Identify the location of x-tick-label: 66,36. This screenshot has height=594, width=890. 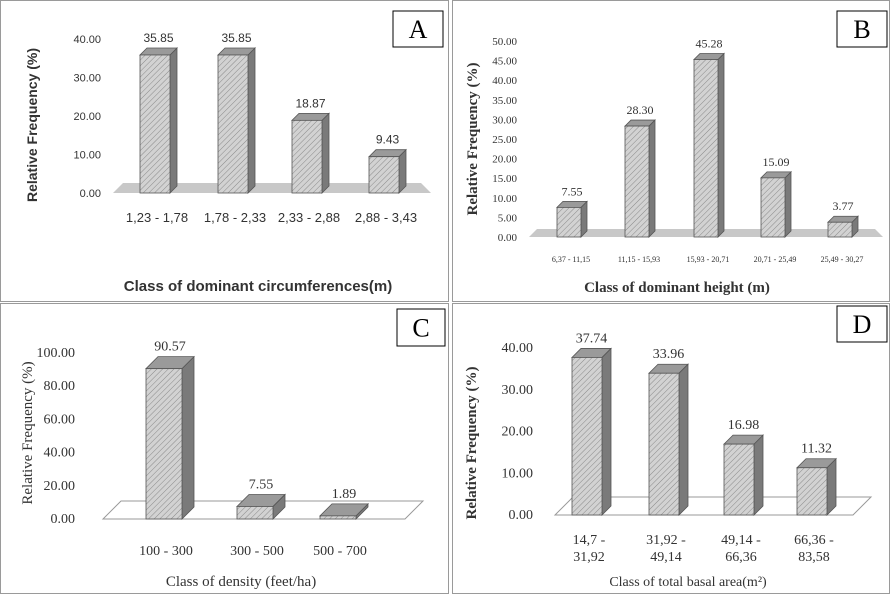
(741, 557).